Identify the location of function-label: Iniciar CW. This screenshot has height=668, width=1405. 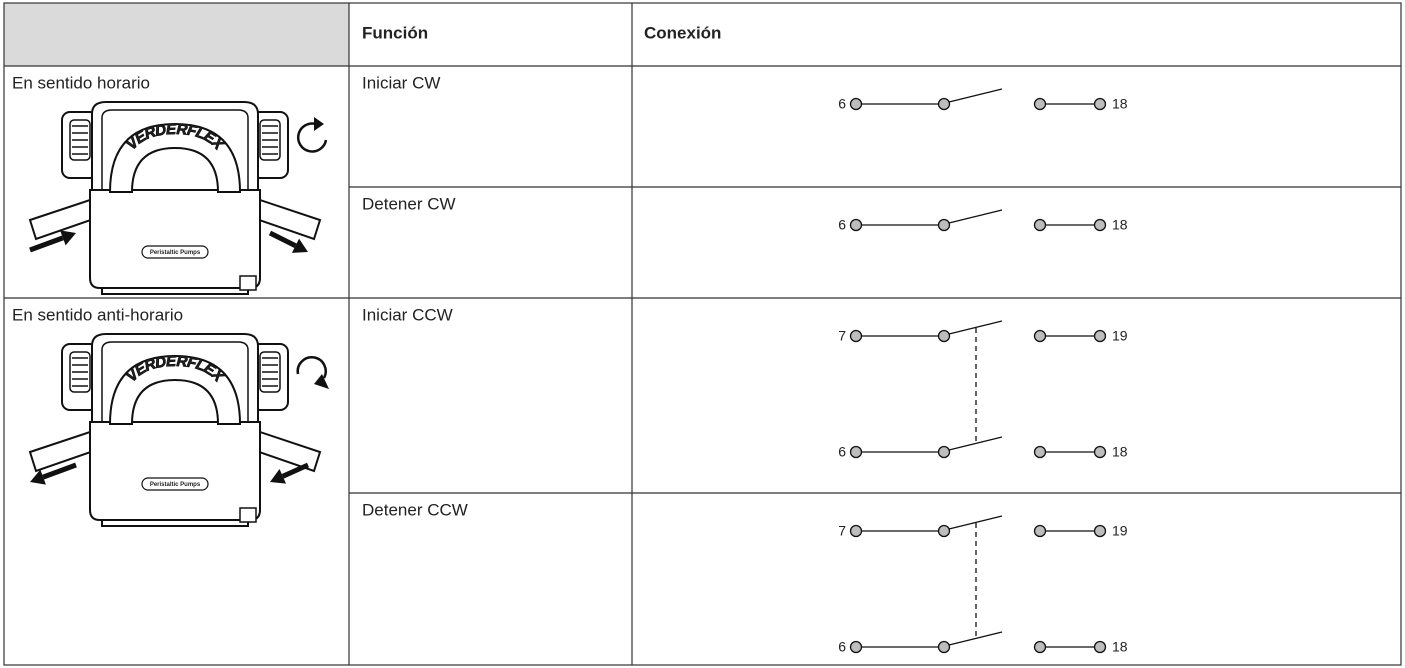
(401, 82).